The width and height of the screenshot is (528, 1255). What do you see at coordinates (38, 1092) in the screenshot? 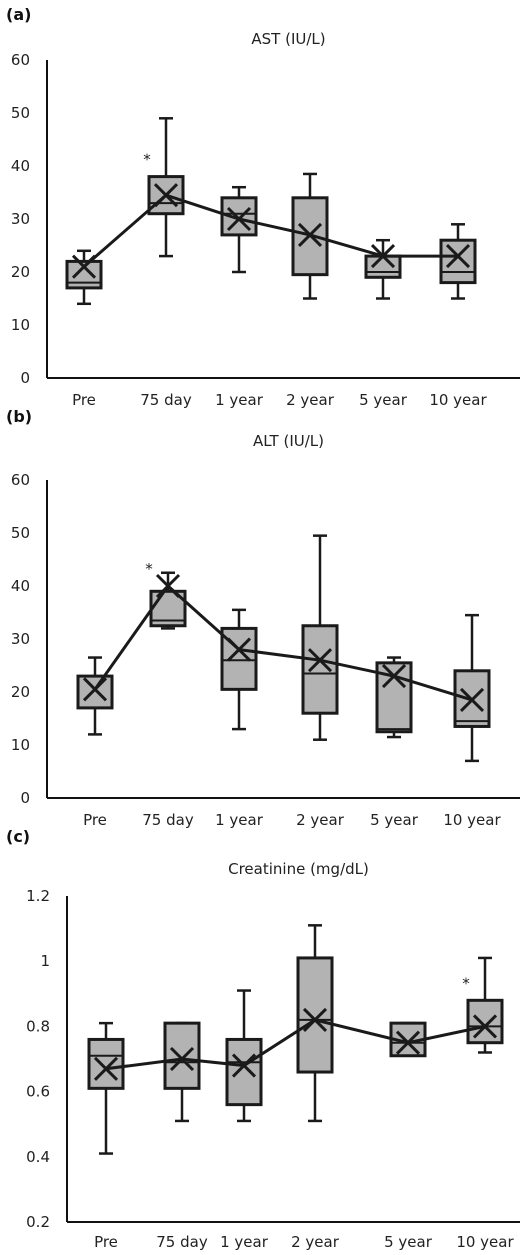
I see `y-tick-label: 0.6` at bounding box center [38, 1092].